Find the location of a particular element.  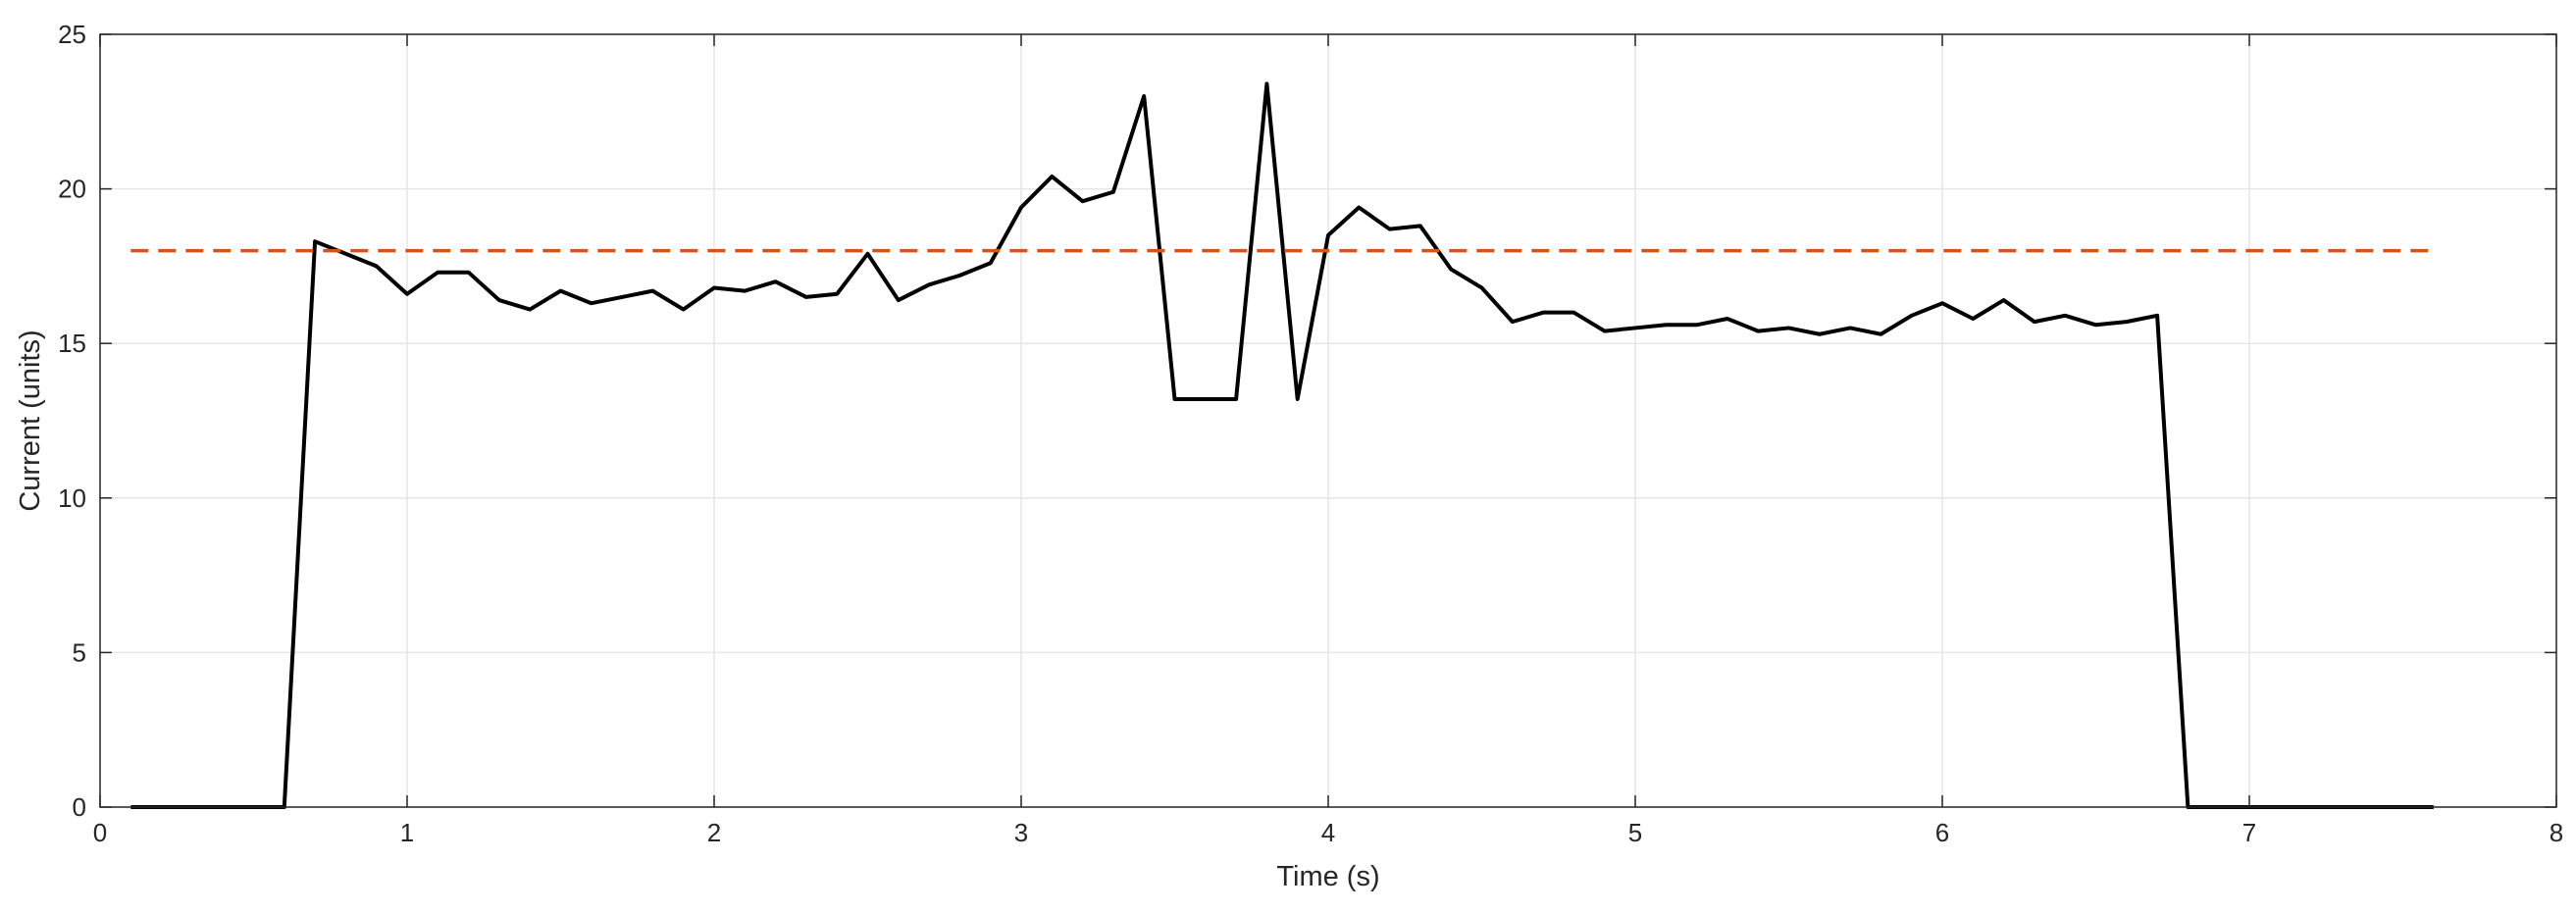

x-tick-label: 4 is located at coordinates (1328, 832).